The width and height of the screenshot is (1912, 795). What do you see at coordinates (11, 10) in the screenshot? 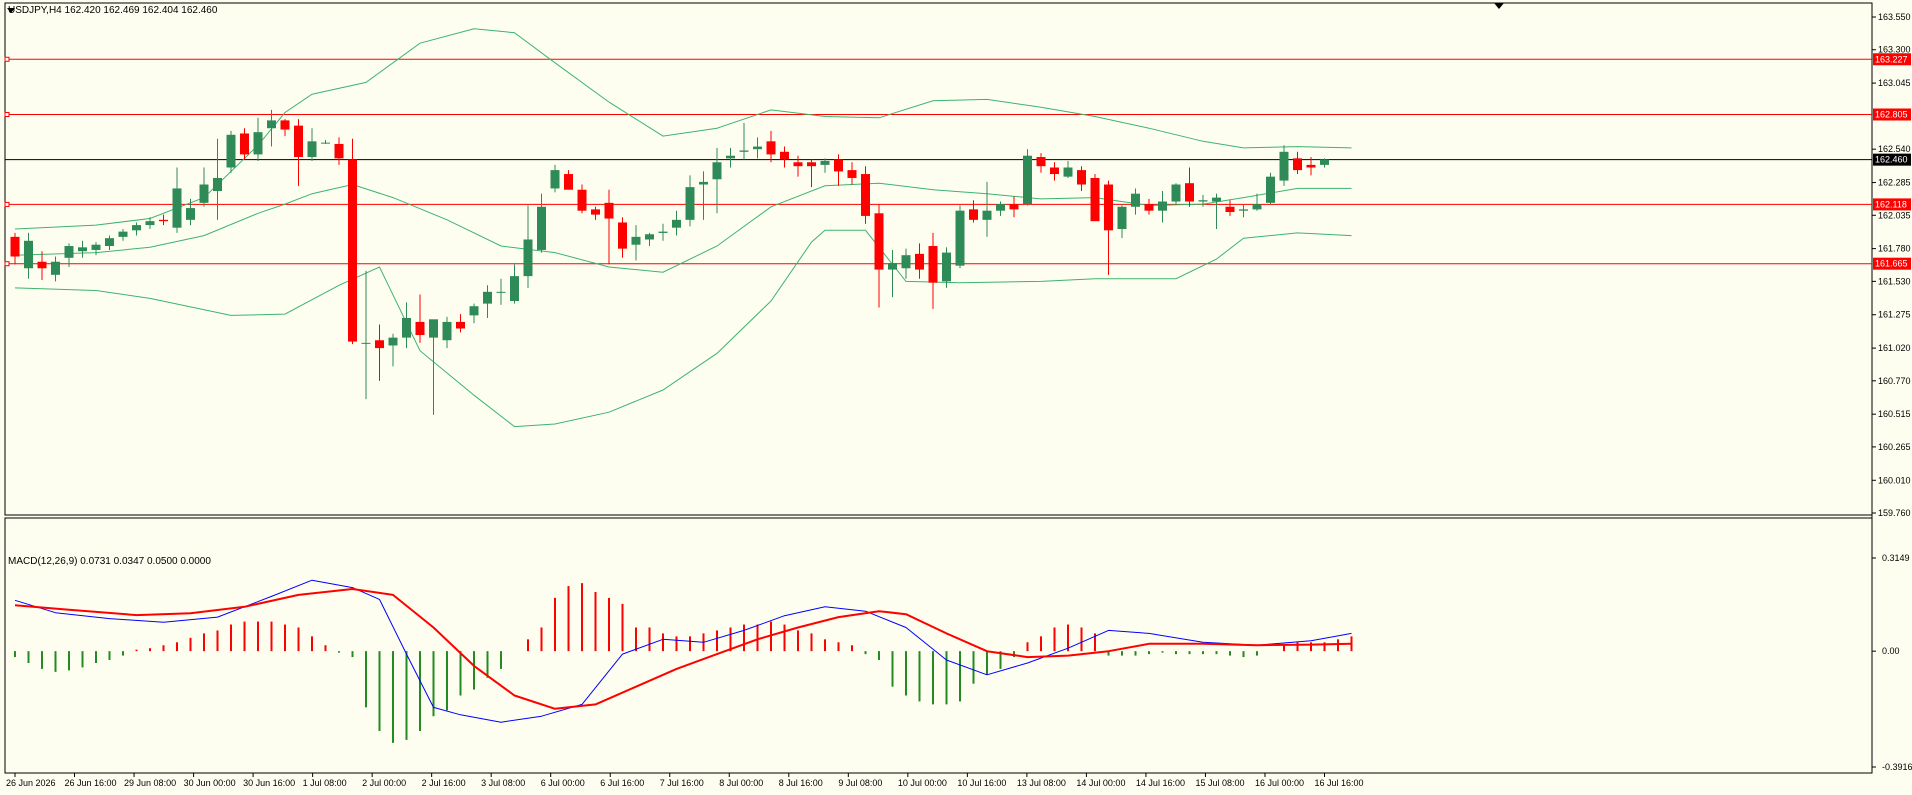
I see `symbol-menu-arrow-icon` at bounding box center [11, 10].